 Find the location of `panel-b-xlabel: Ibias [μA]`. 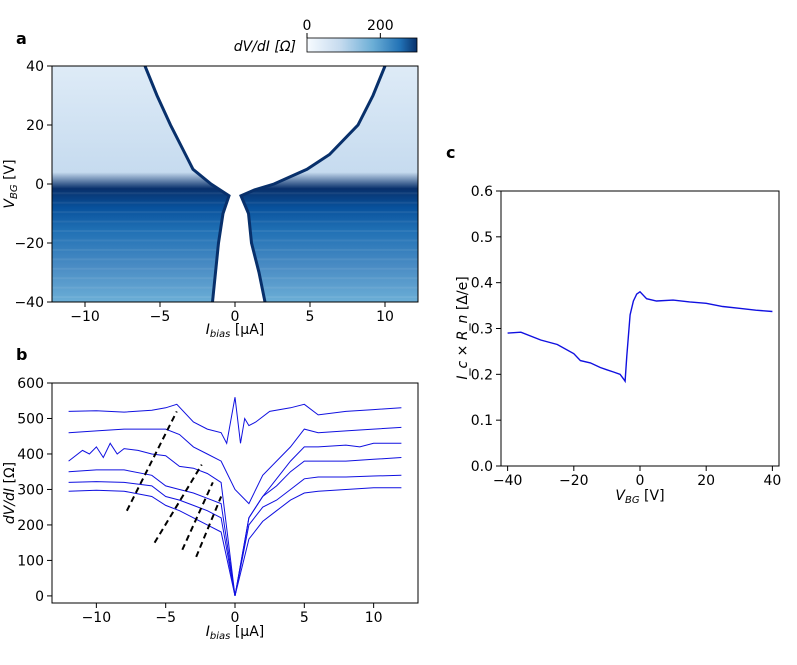

panel-b-xlabel: Ibias [μA] is located at coordinates (235, 633).